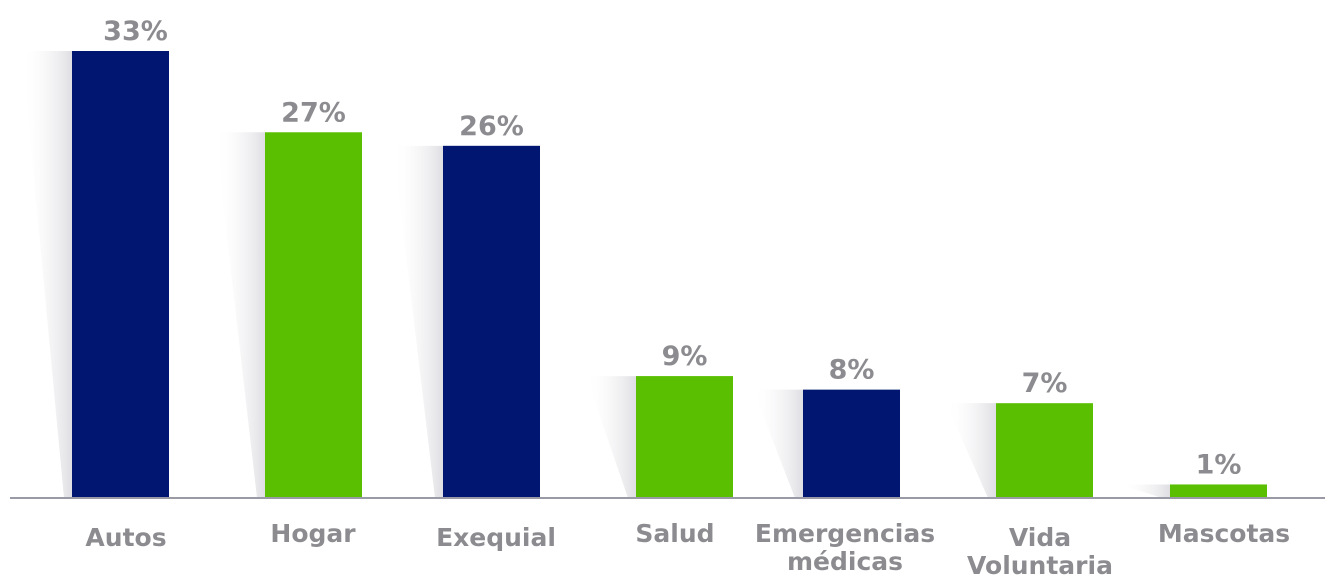 The image size is (1333, 579). Describe the element at coordinates (313, 112) in the screenshot. I see `value-label: 27%` at that location.